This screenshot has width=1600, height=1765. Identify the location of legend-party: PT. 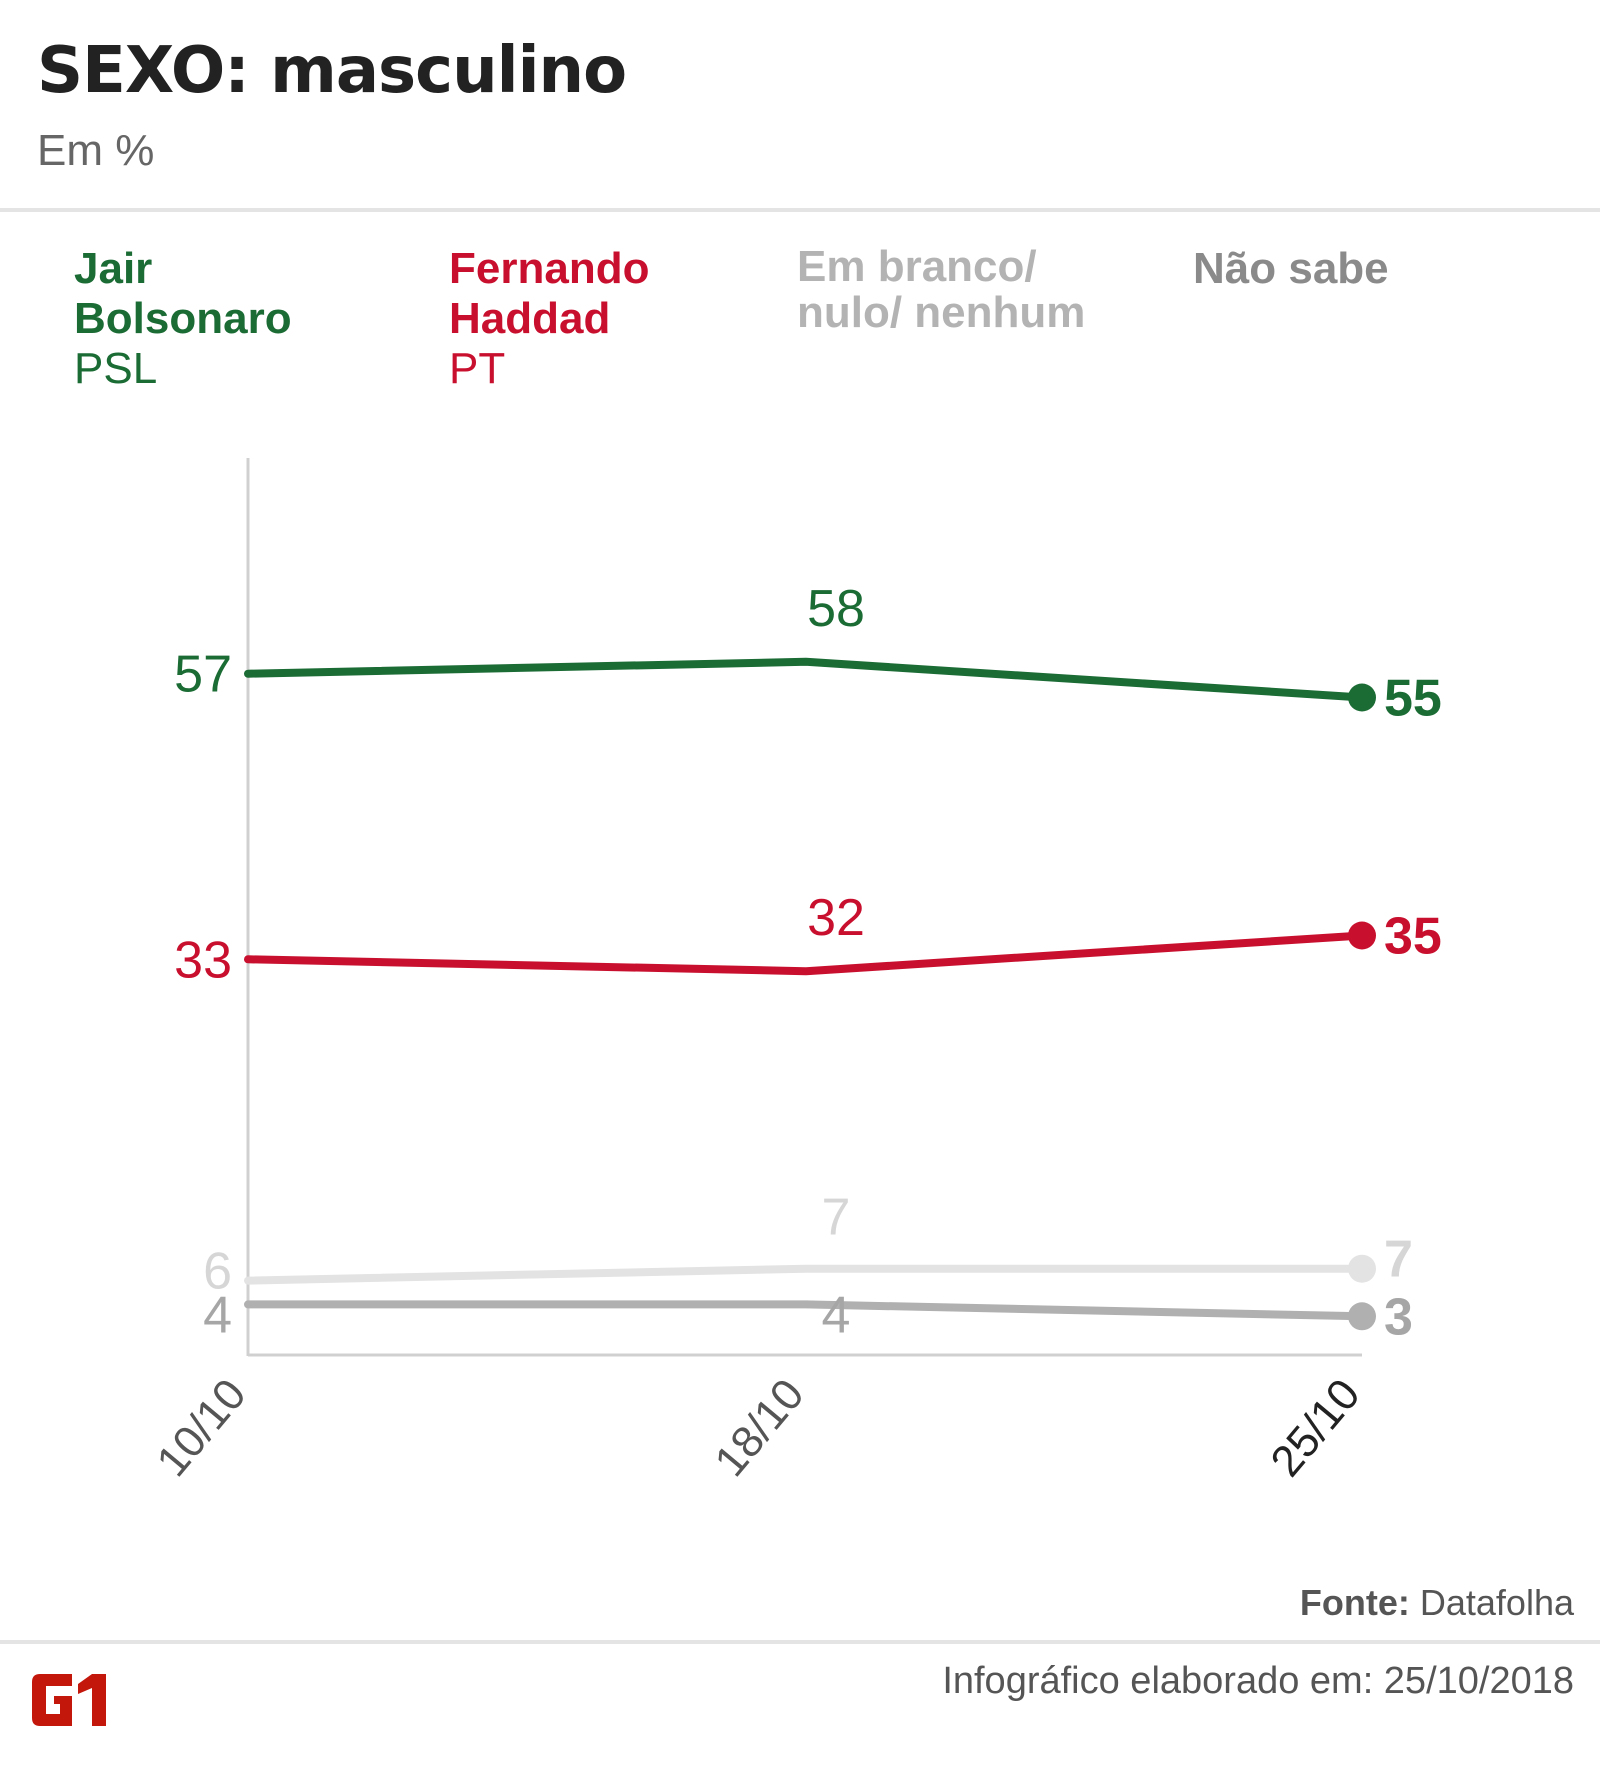
(477, 368).